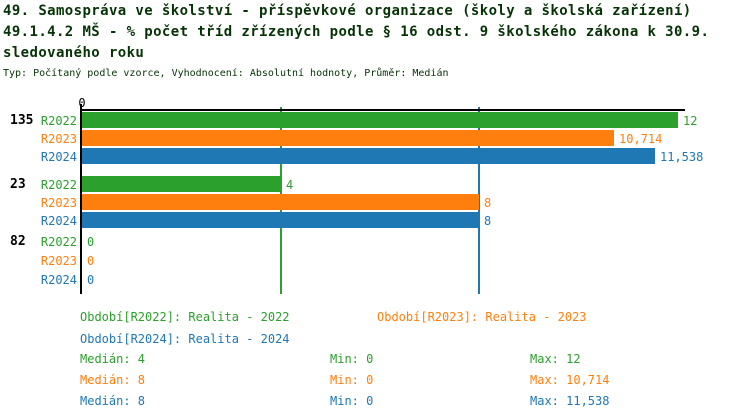  Describe the element at coordinates (18, 184) in the screenshot. I see `group-label-23: 23` at that location.